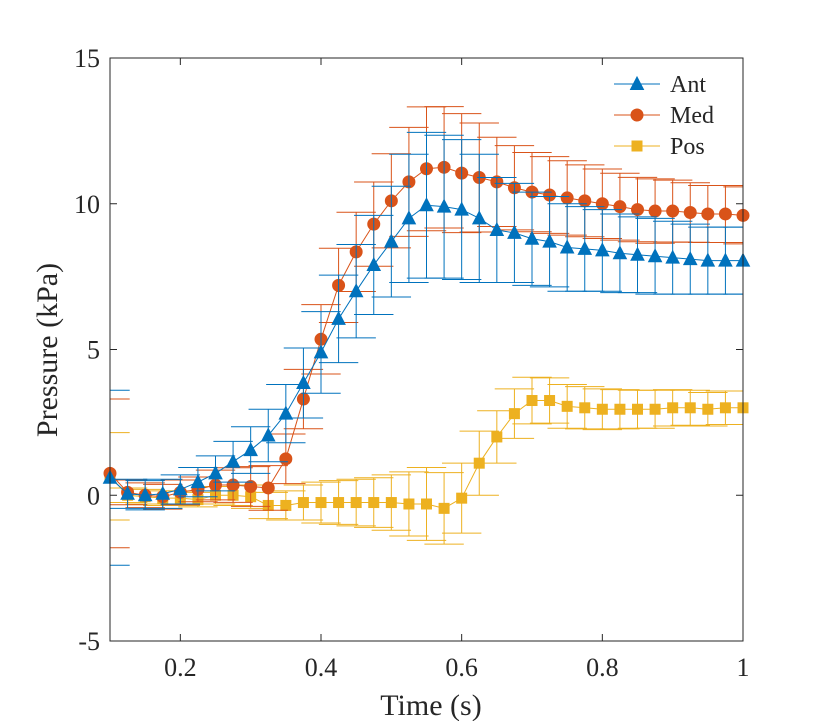 This screenshot has height=721, width=830. Describe the element at coordinates (687, 147) in the screenshot. I see `legend-label: Pos` at that location.